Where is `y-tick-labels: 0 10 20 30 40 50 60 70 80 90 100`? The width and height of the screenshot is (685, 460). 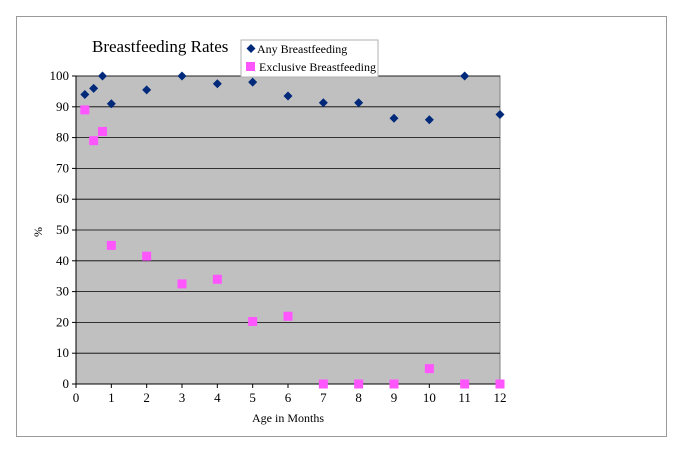
y-tick-labels: 0 10 20 30 40 50 60 70 80 90 100 is located at coordinates (60, 229).